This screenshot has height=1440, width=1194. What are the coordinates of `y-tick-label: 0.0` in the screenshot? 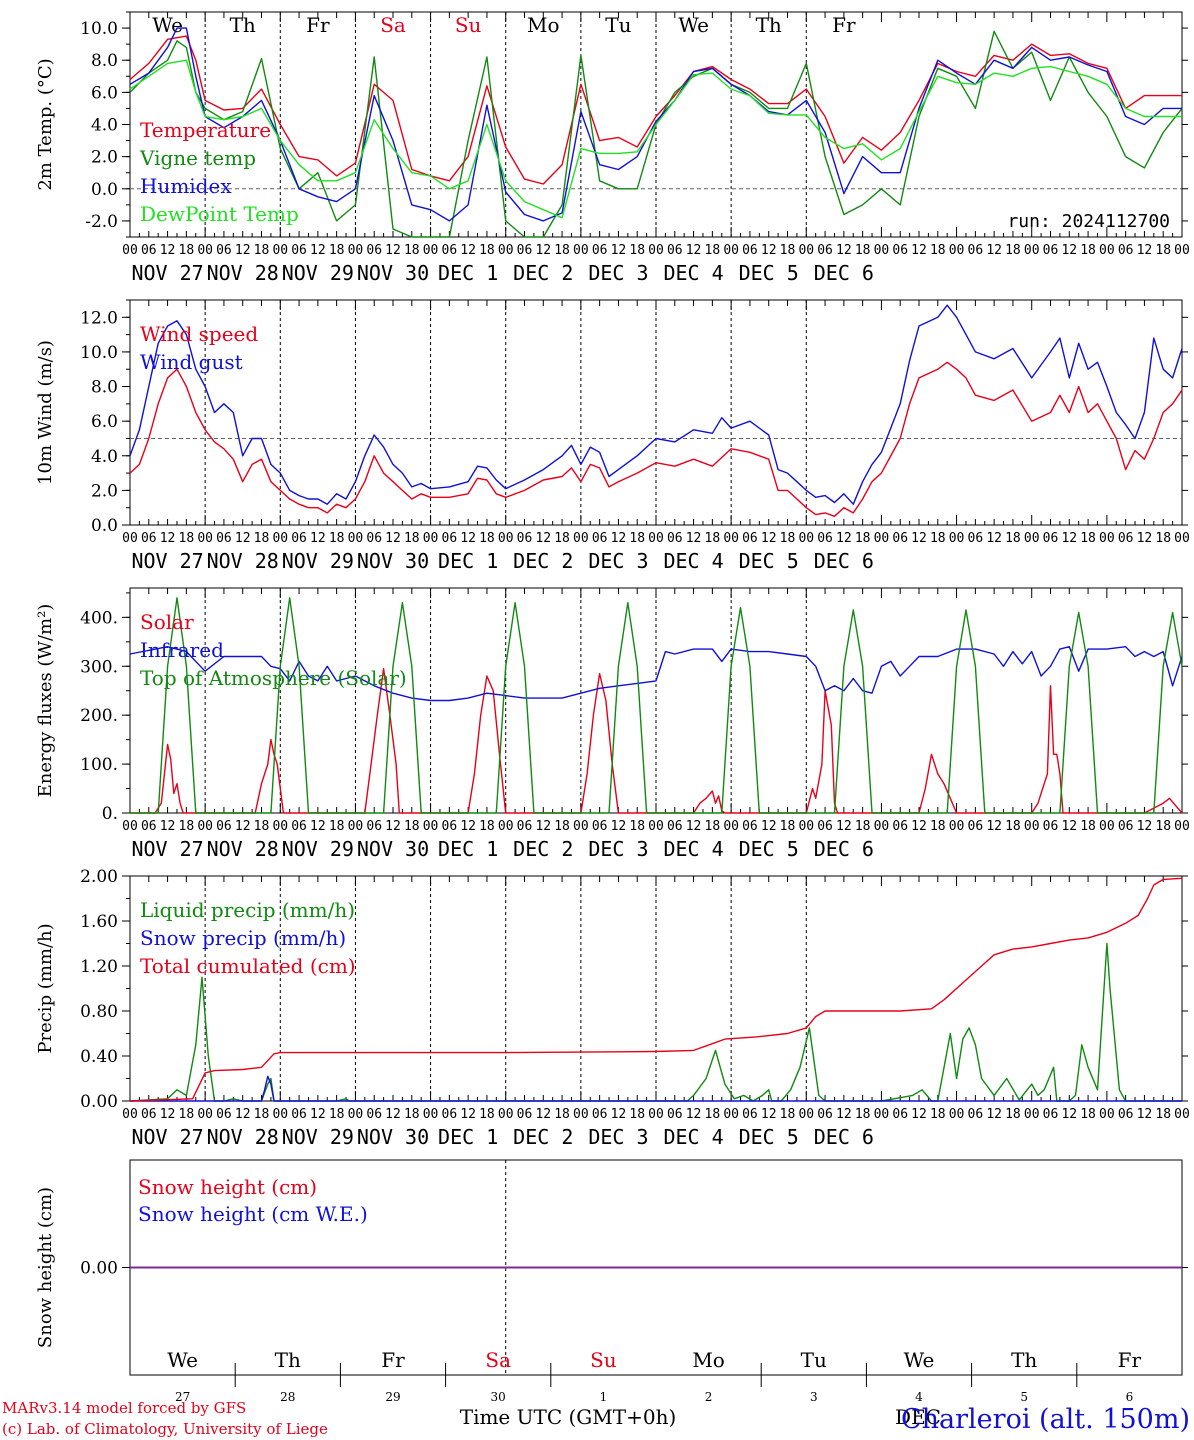 It's located at (104, 190).